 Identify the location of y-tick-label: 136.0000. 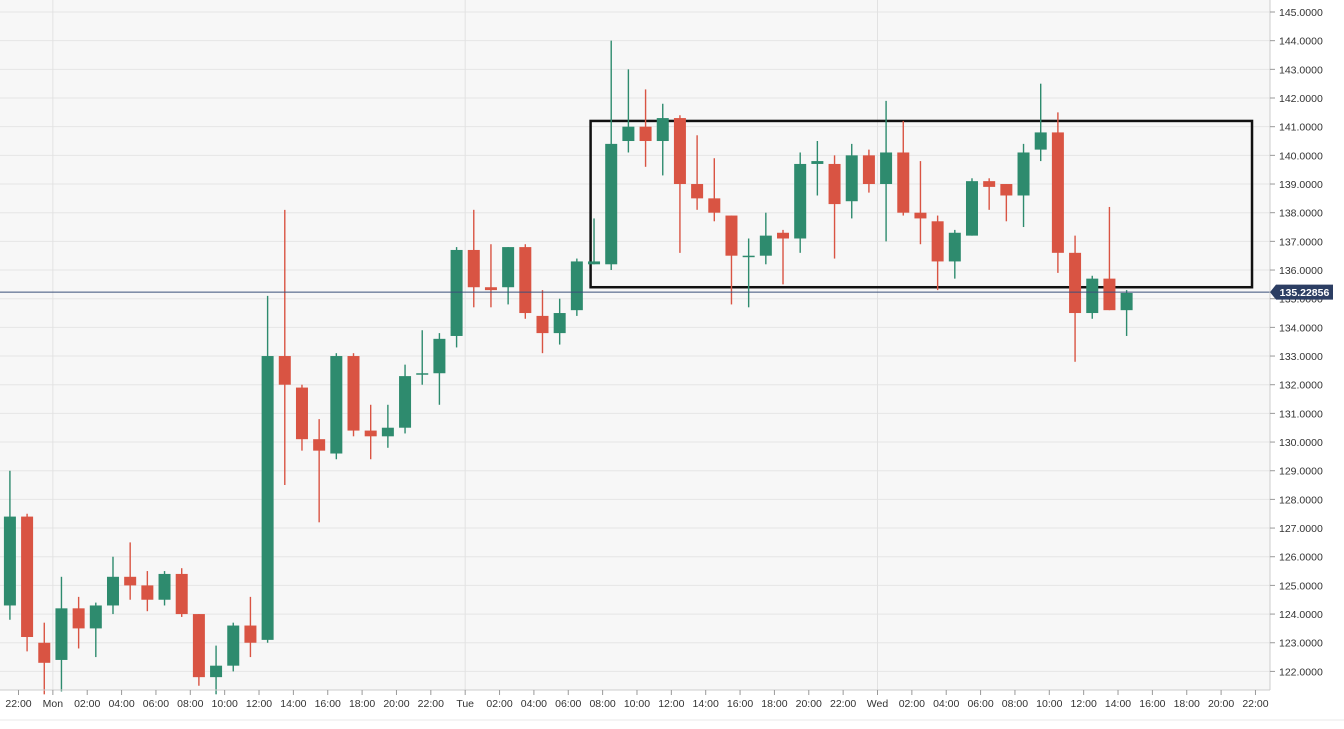
(1301, 271).